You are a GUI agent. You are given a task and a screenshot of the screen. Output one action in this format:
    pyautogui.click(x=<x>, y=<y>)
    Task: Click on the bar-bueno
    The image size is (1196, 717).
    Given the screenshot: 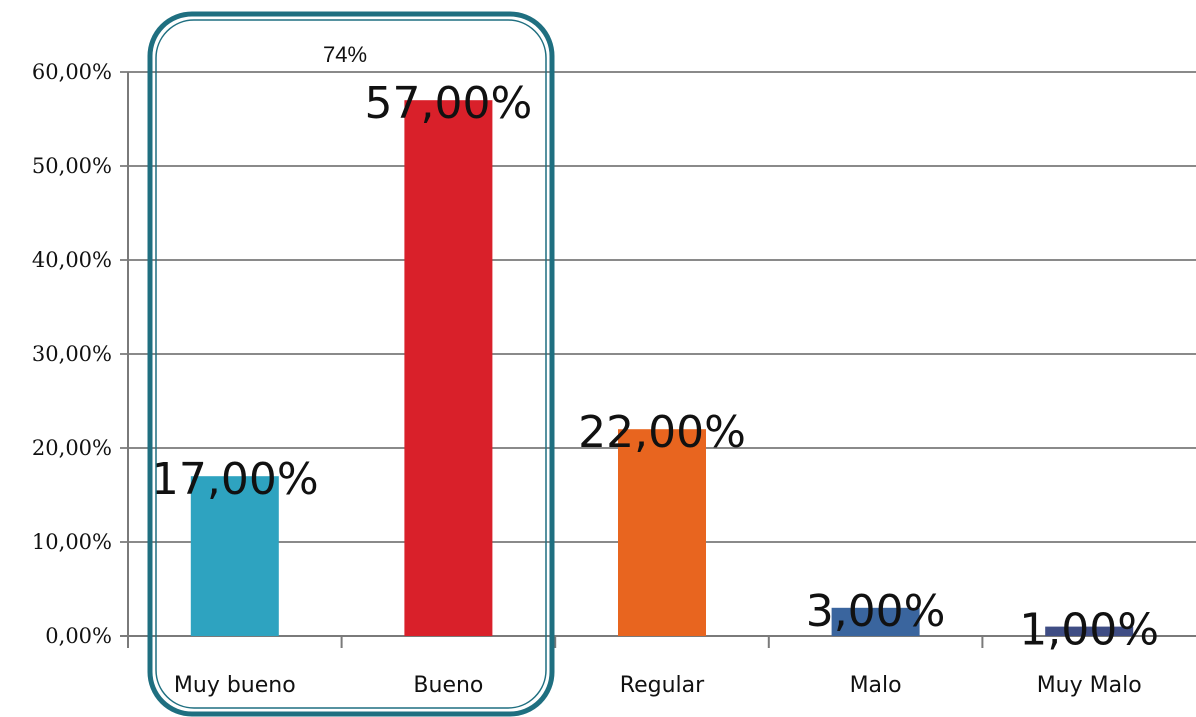 What is the action you would take?
    pyautogui.click(x=448, y=368)
    